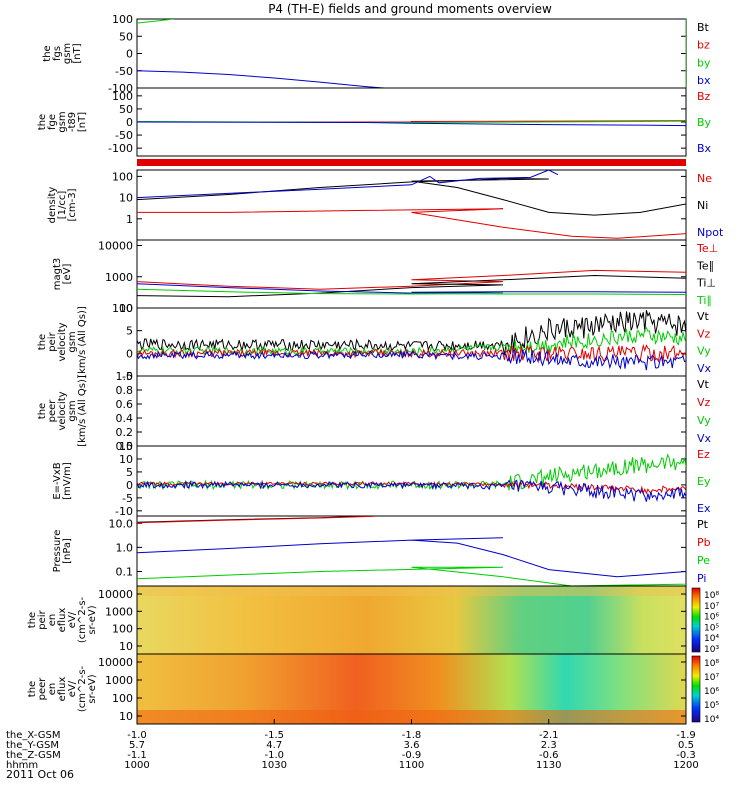 Image resolution: width=750 pixels, height=800 pixels. I want to click on legend-entry: Pt, so click(703, 524).